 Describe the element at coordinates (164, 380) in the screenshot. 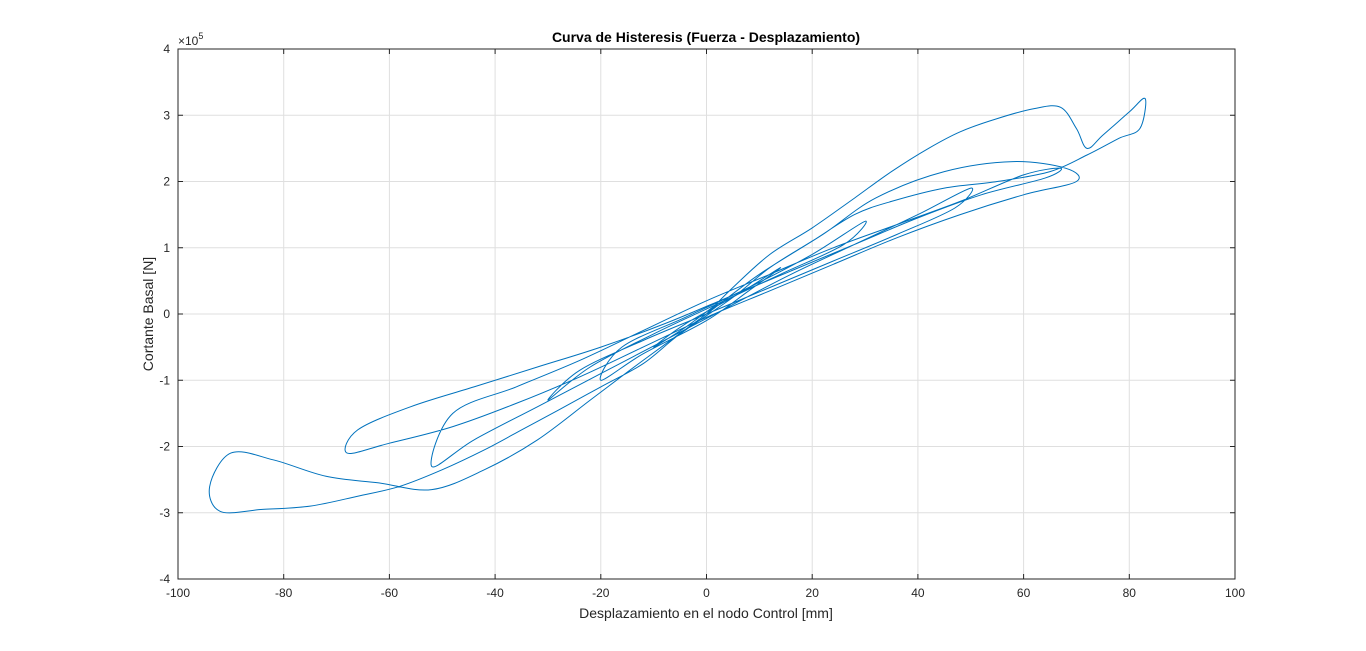

I see `y-tick-label: -1` at that location.